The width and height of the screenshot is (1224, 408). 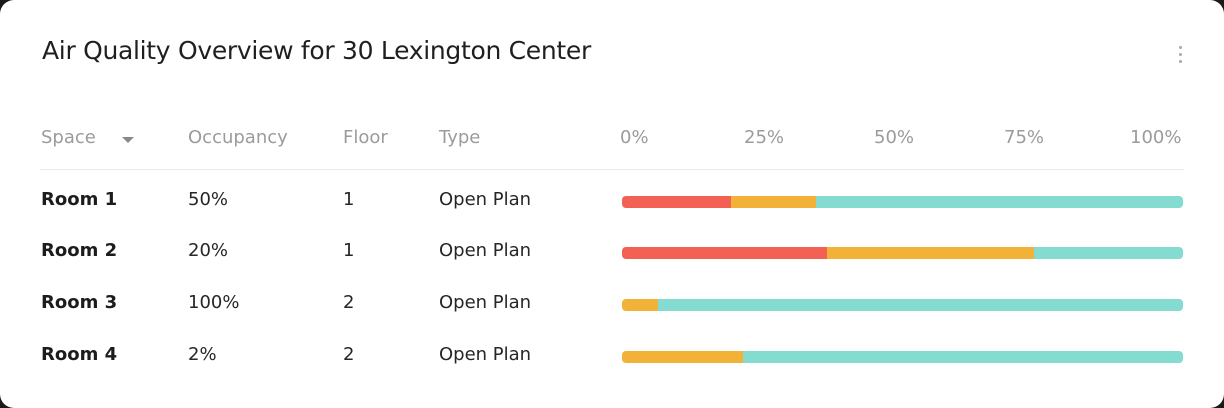 What do you see at coordinates (894, 137) in the screenshot?
I see `scale-tick-label: 50%` at bounding box center [894, 137].